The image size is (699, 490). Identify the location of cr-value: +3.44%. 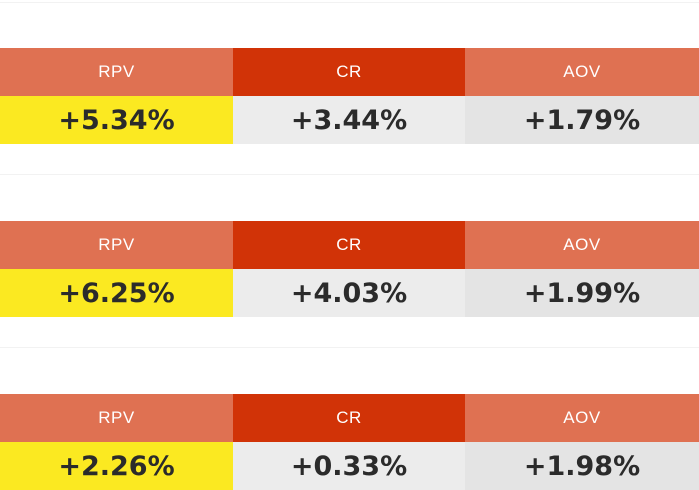
(349, 120).